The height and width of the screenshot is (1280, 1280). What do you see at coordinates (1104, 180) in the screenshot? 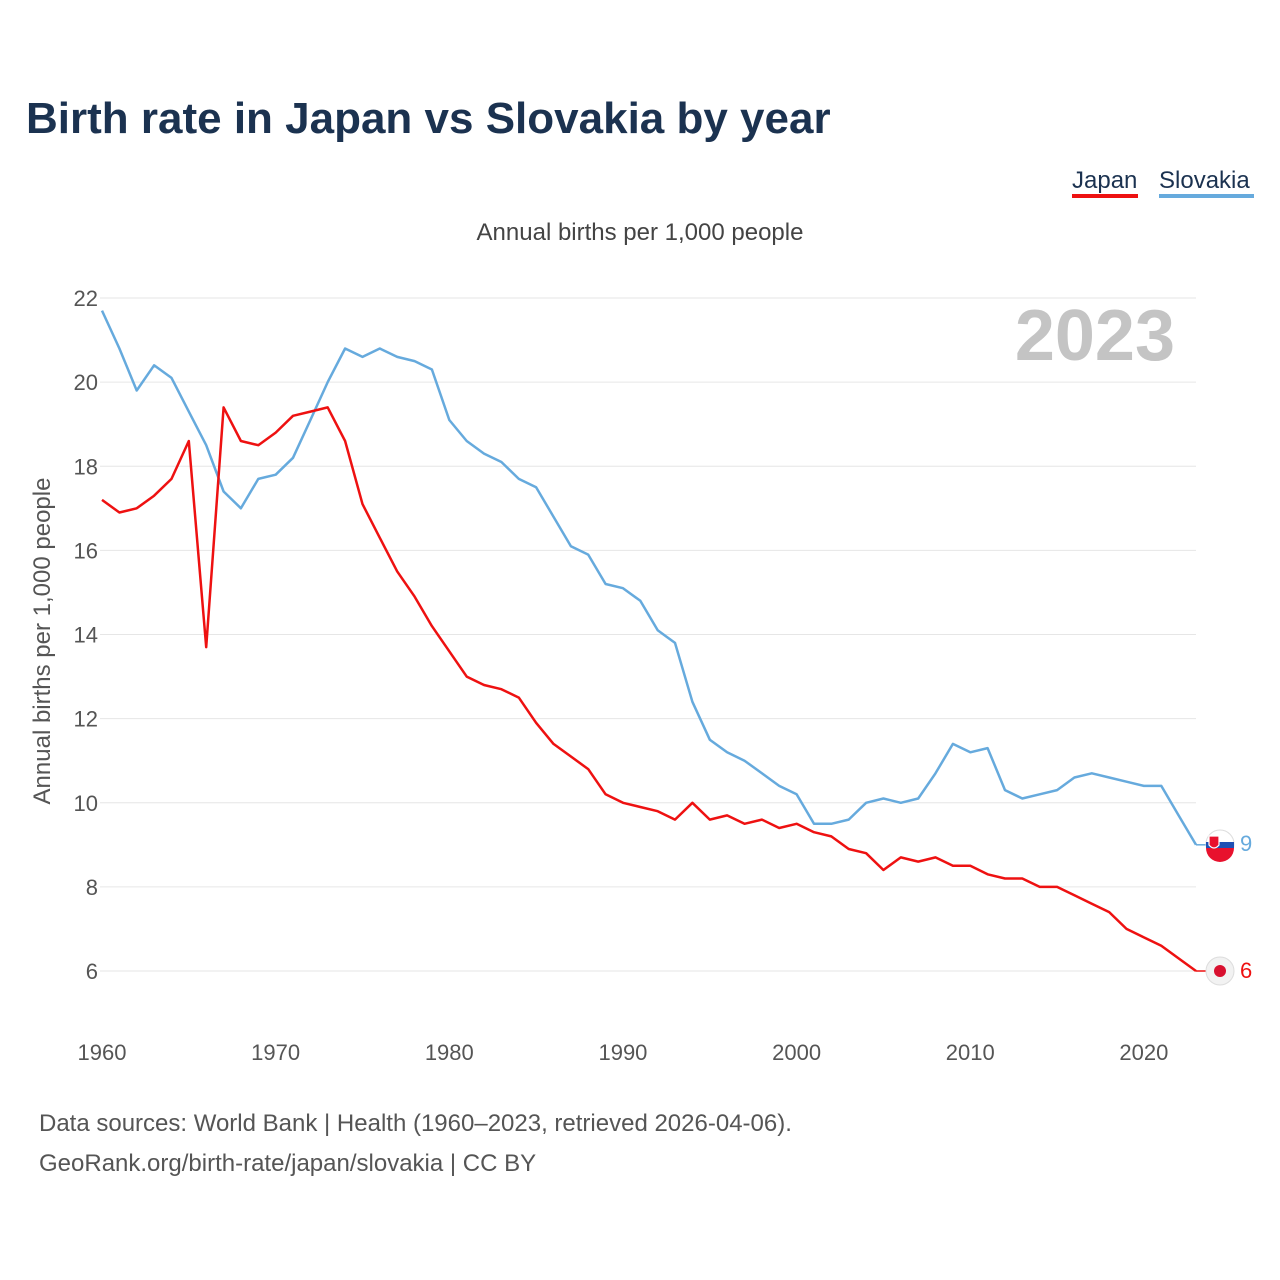
I see `legend-item-japan: Japan` at bounding box center [1104, 180].